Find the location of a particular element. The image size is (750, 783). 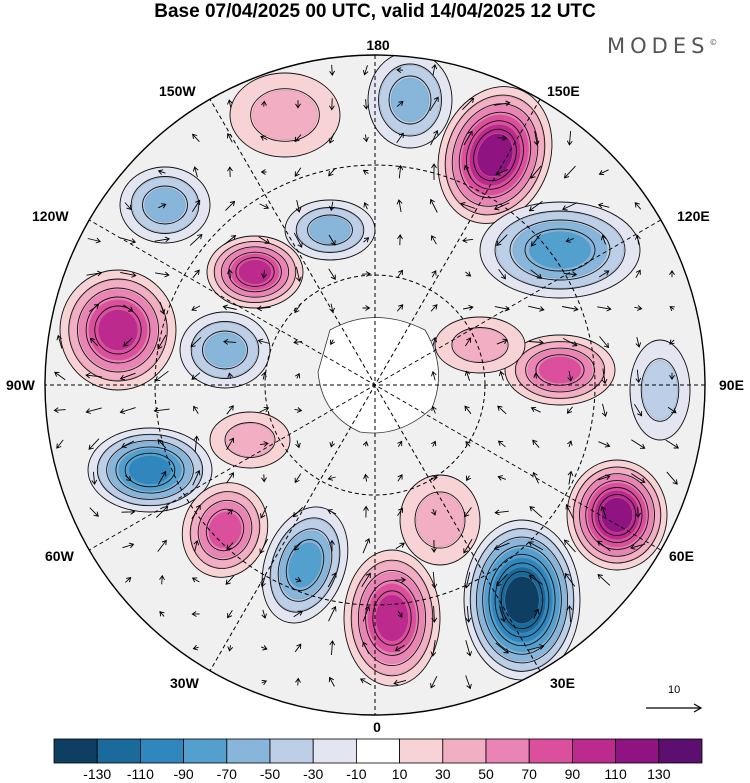

colorbar-tick-label: 10 is located at coordinates (399, 774).